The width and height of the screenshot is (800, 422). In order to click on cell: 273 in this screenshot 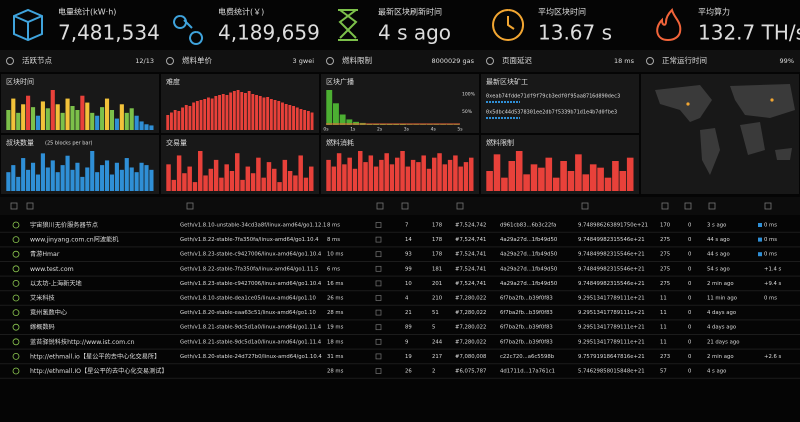, I will do `click(665, 357)`.